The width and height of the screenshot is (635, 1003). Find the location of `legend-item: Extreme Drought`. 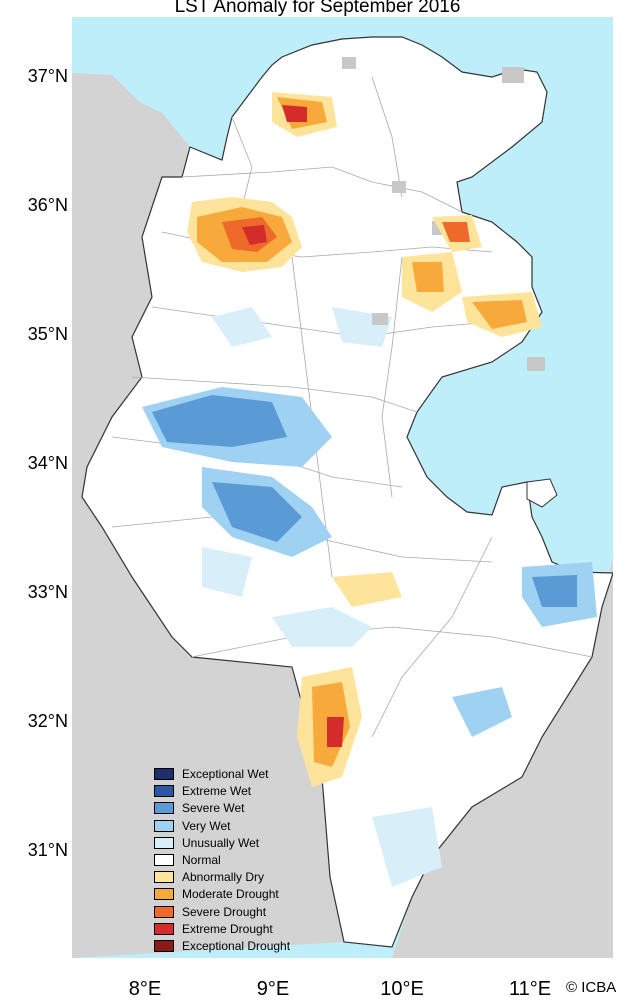

legend-item: Extreme Drought is located at coordinates (254, 929).